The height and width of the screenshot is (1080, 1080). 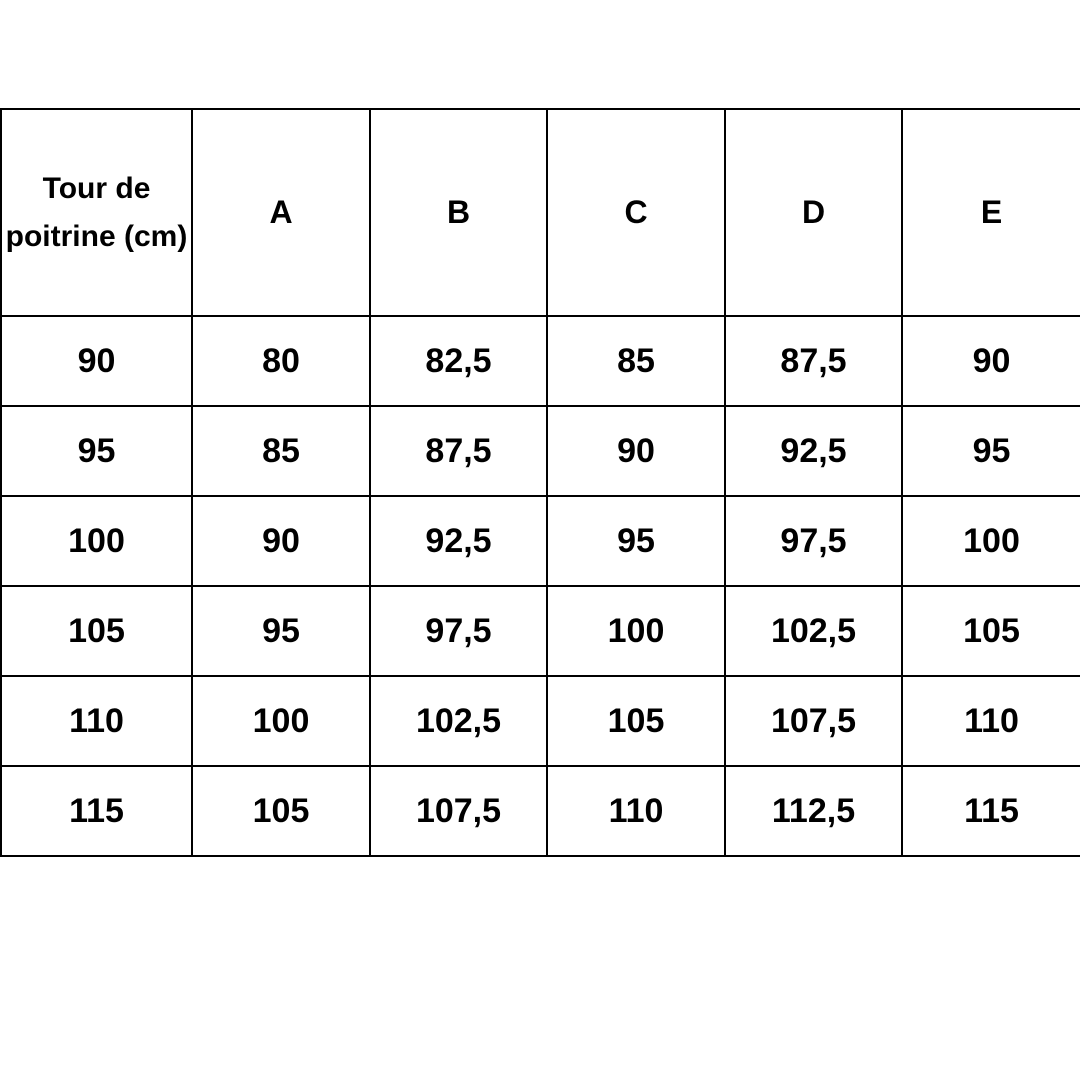 I want to click on table-cell: 80, so click(x=281, y=361).